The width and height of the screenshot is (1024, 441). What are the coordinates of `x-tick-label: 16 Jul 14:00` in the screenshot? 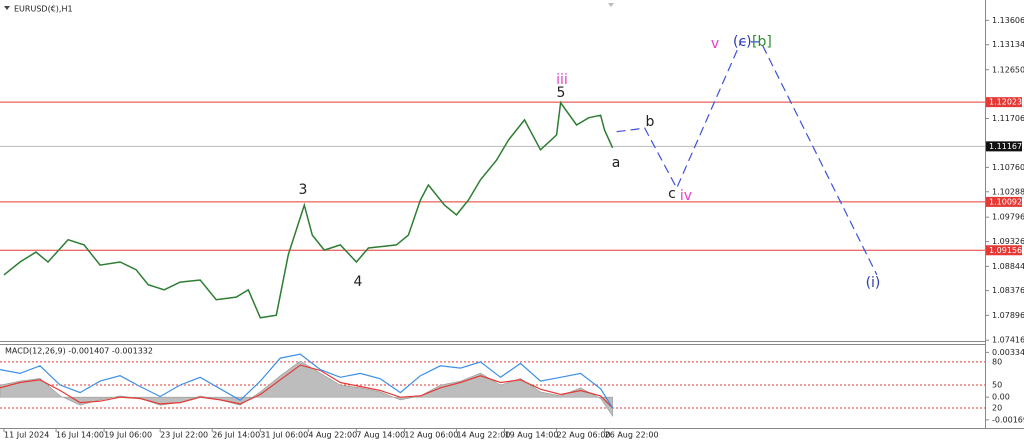 It's located at (80, 435).